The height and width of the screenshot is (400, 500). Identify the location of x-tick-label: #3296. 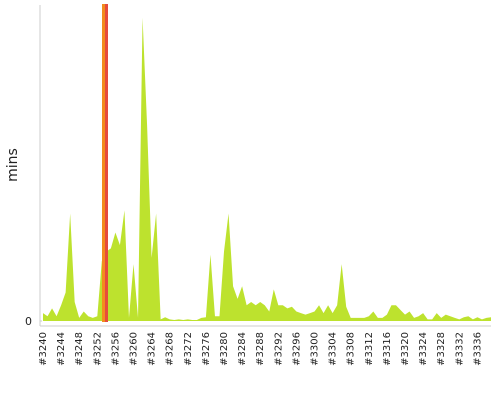
(296, 349).